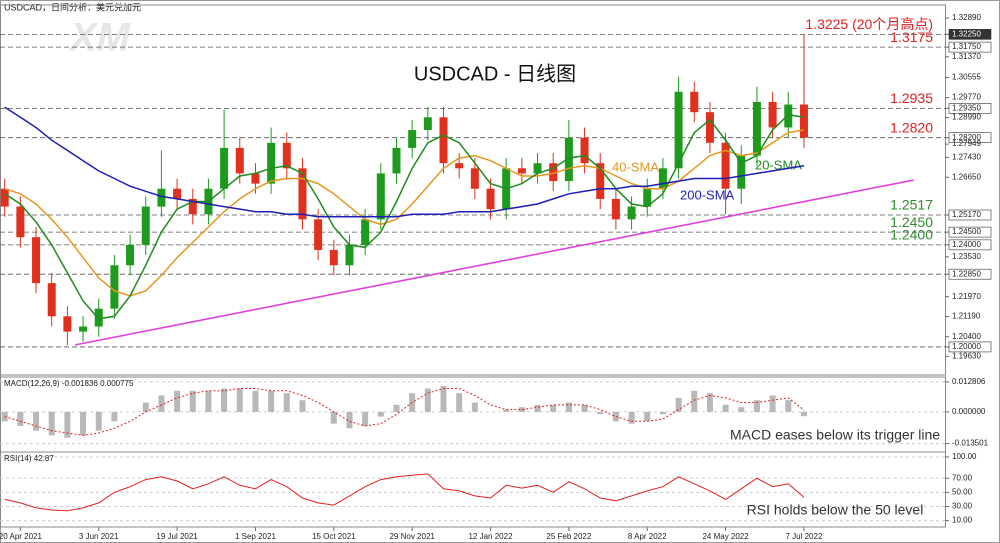  Describe the element at coordinates (966, 273) in the screenshot. I see `y-tick-label: 1.22850` at that location.